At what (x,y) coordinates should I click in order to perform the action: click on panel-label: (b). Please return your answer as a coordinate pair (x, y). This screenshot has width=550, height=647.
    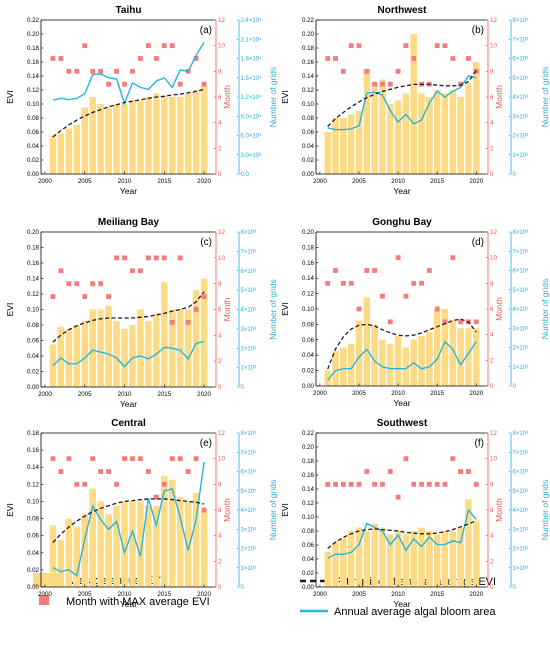
    Looking at the image, I should click on (478, 30).